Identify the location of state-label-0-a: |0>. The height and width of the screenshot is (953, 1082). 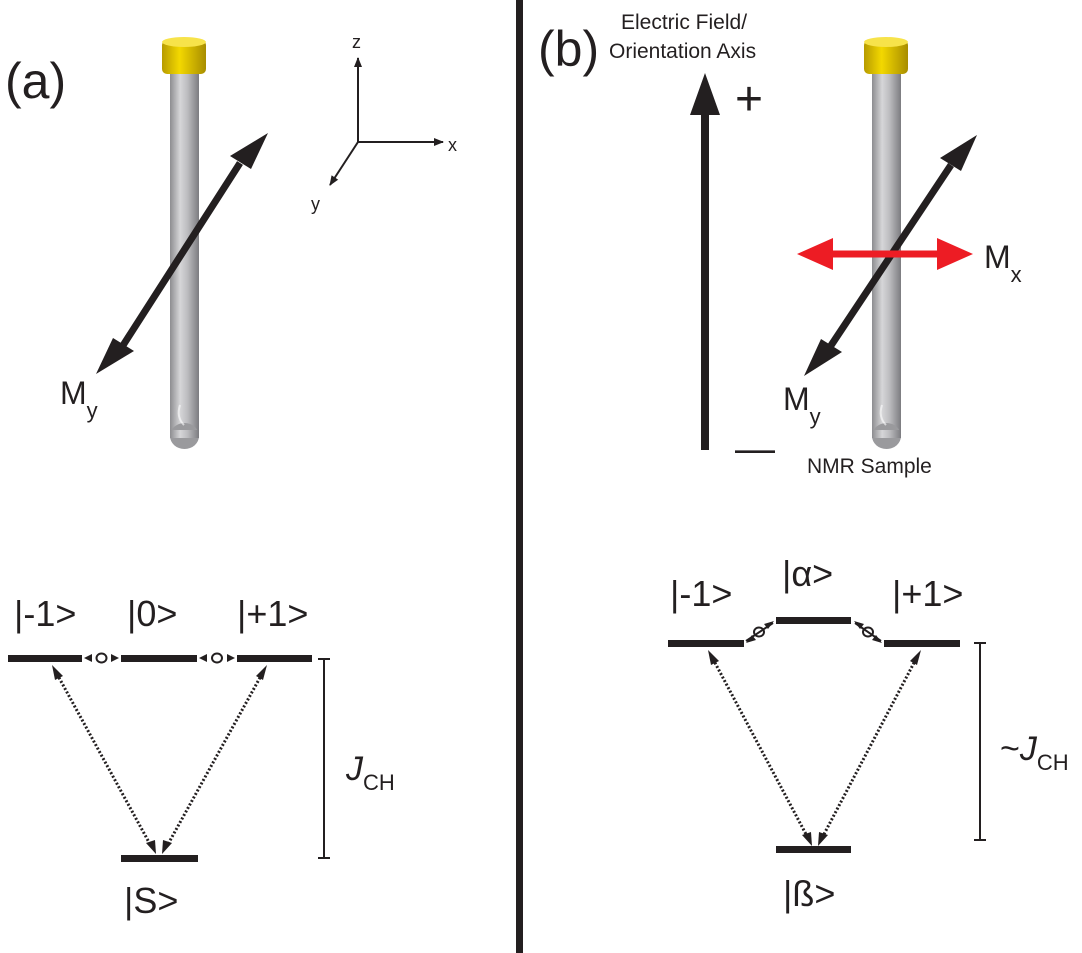
(152, 613).